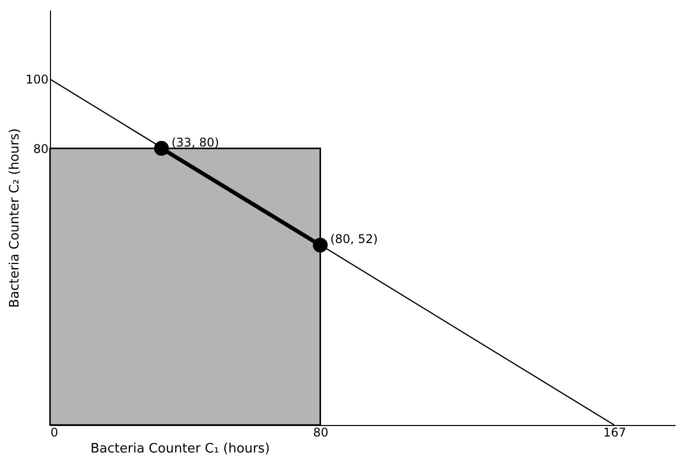 This screenshot has width=685, height=463. What do you see at coordinates (15, 218) in the screenshot?
I see `y-axis-title: Bacteria Counter C₂ (hours)` at bounding box center [15, 218].